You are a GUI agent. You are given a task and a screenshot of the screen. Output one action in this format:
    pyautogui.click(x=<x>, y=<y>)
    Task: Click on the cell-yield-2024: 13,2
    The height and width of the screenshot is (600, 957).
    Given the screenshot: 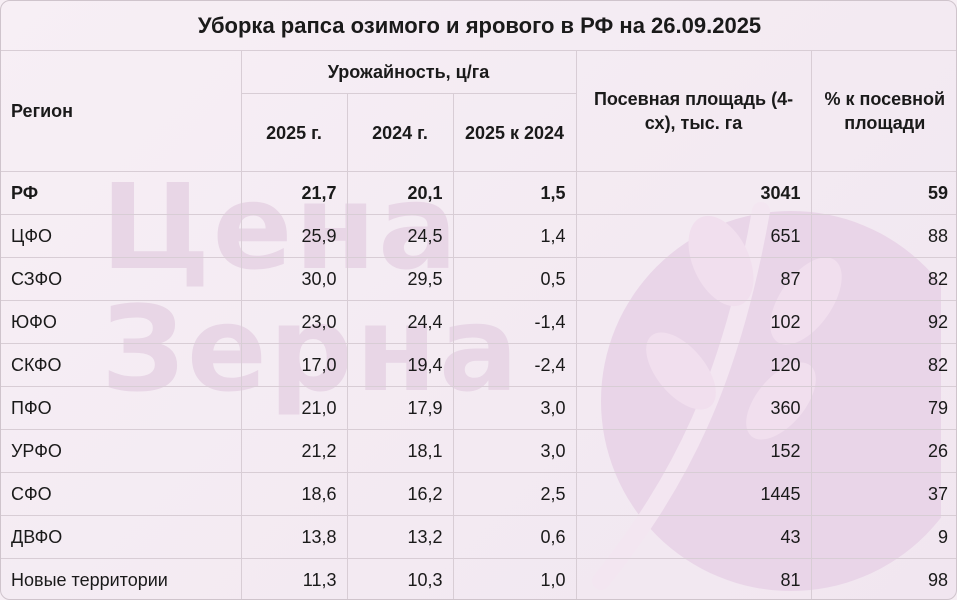 What is the action you would take?
    pyautogui.click(x=400, y=537)
    